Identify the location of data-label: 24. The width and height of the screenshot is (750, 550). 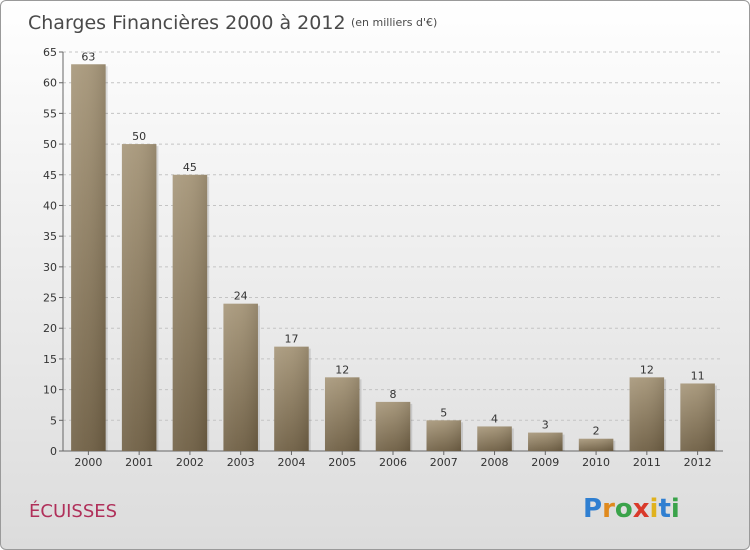
(241, 296).